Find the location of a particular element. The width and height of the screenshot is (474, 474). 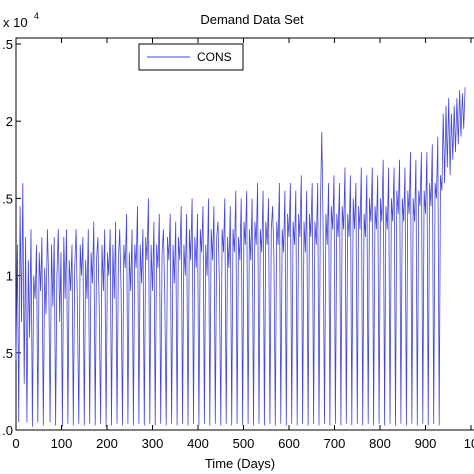

y-exponent-label: x 10 is located at coordinates (15, 22).